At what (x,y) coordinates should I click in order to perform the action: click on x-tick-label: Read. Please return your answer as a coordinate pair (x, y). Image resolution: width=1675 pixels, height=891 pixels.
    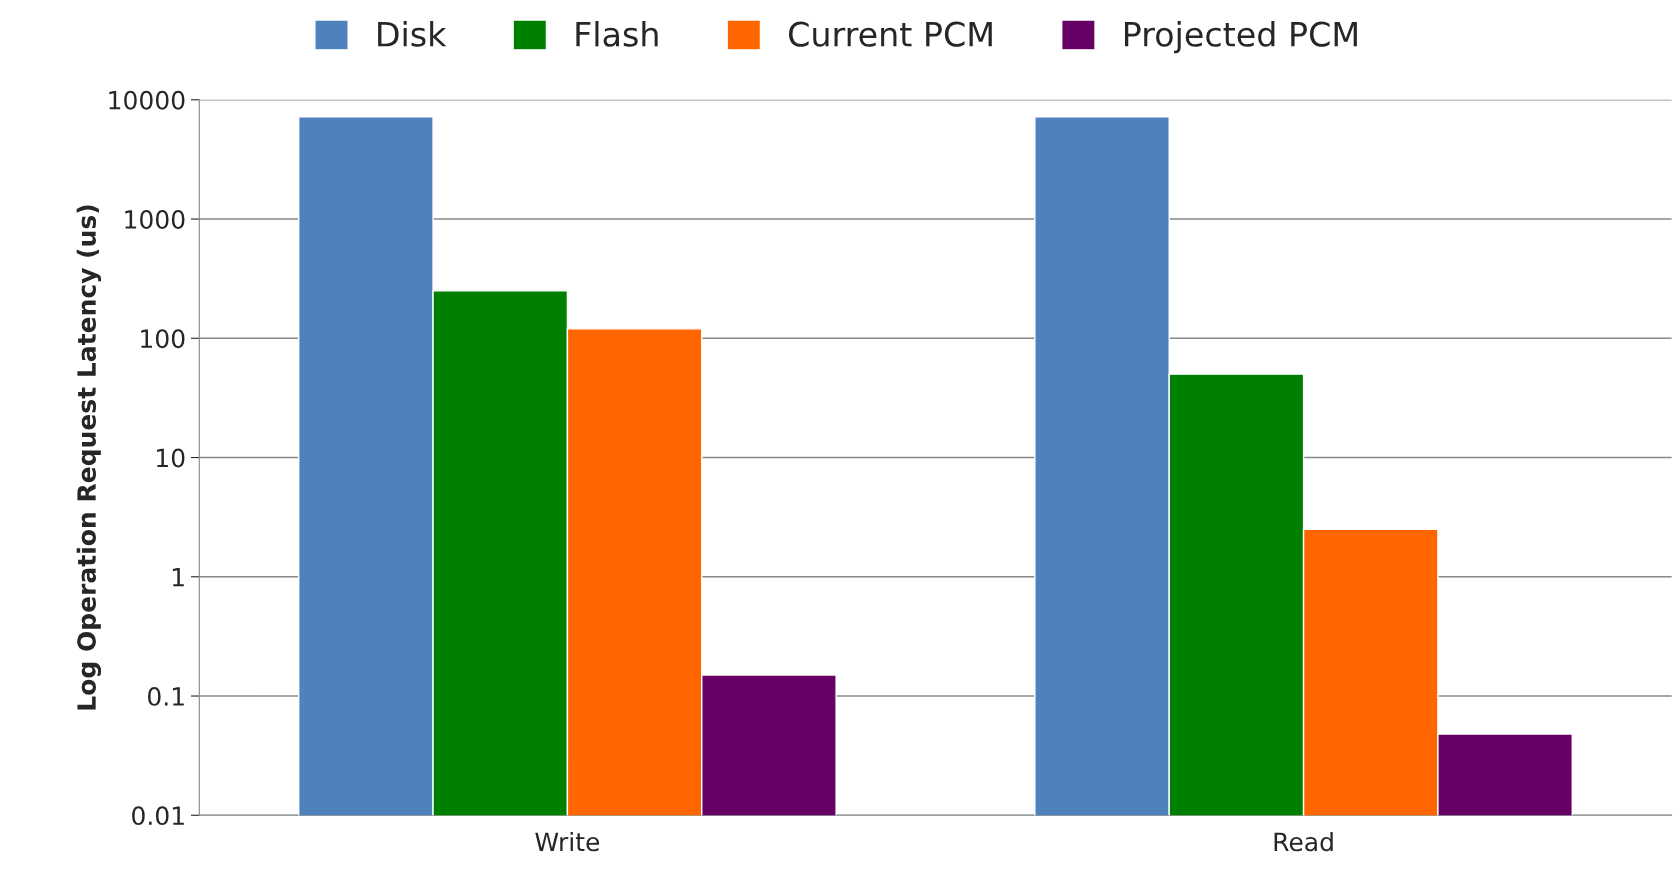
    Looking at the image, I should click on (1303, 841).